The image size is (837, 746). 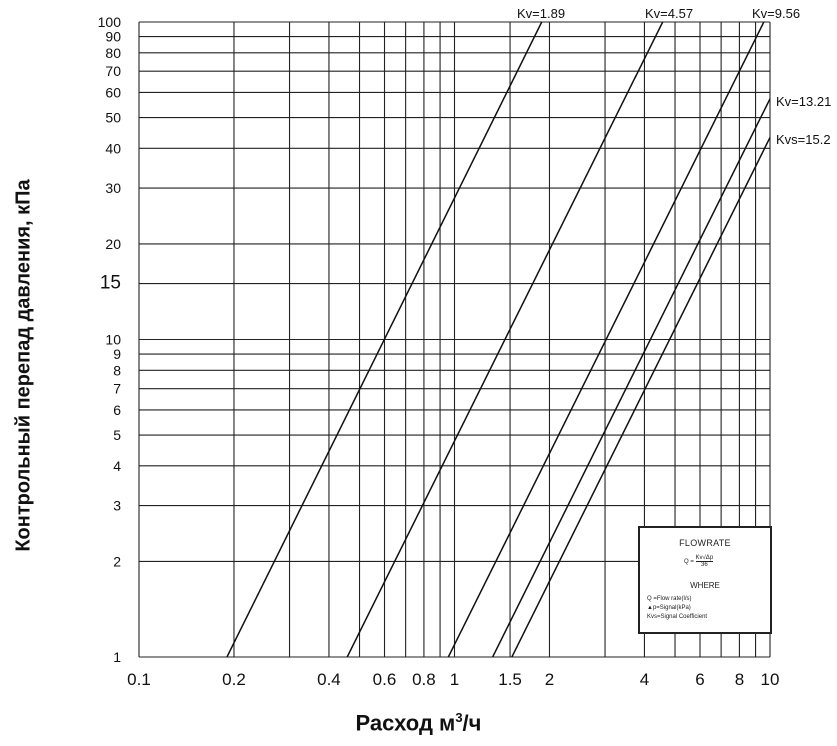 I want to click on y-tick-label: 50, so click(x=113, y=118).